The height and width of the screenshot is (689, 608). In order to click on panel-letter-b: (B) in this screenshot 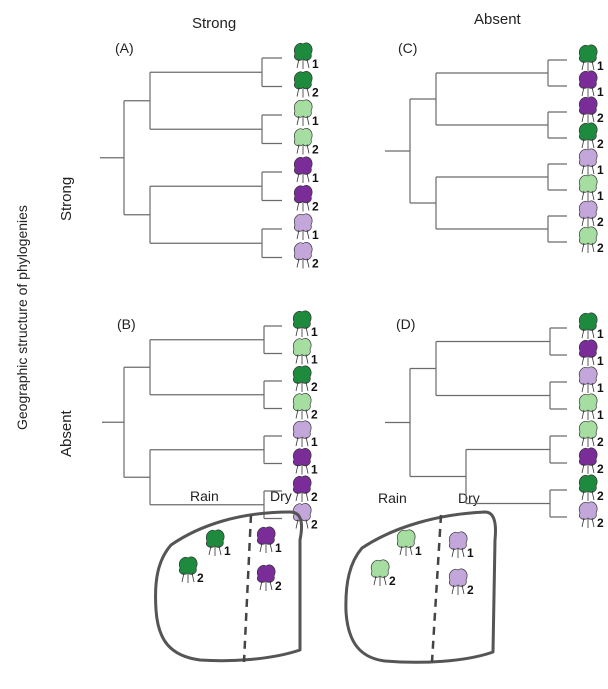, I will do `click(126, 324)`.